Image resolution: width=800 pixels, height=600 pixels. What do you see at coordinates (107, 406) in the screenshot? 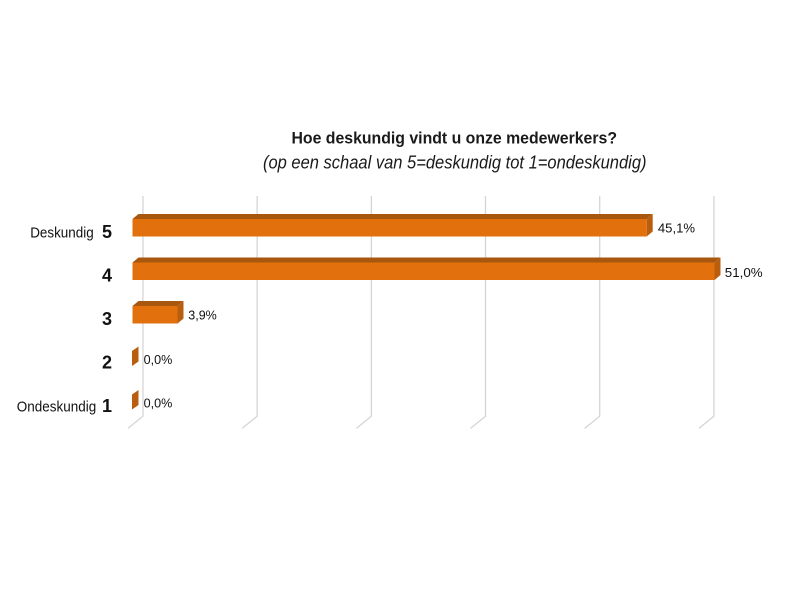
I see `svg-text: 1` at bounding box center [107, 406].